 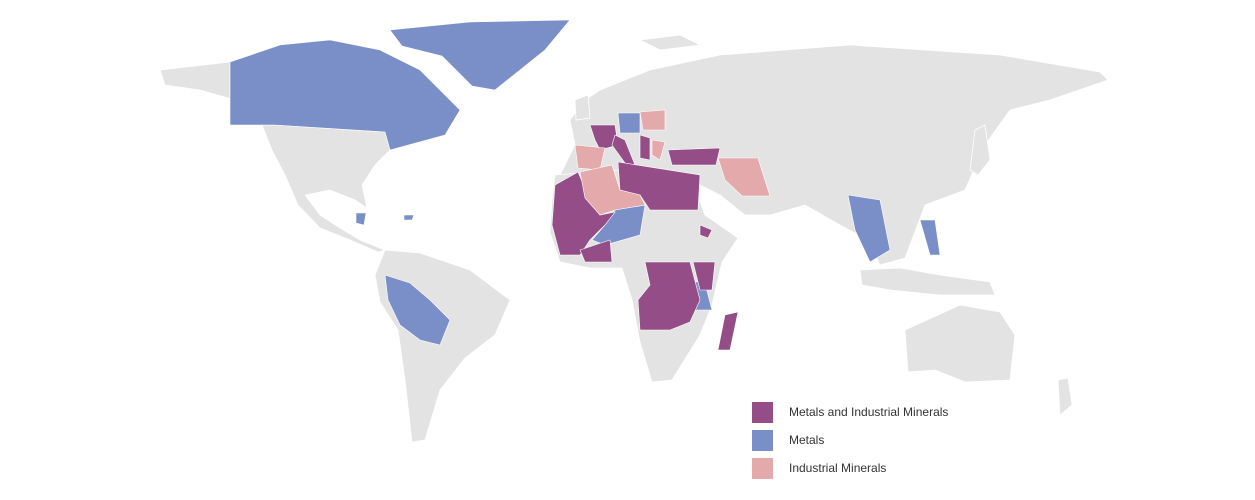 What do you see at coordinates (1065, 396) in the screenshot?
I see `new-zealand` at bounding box center [1065, 396].